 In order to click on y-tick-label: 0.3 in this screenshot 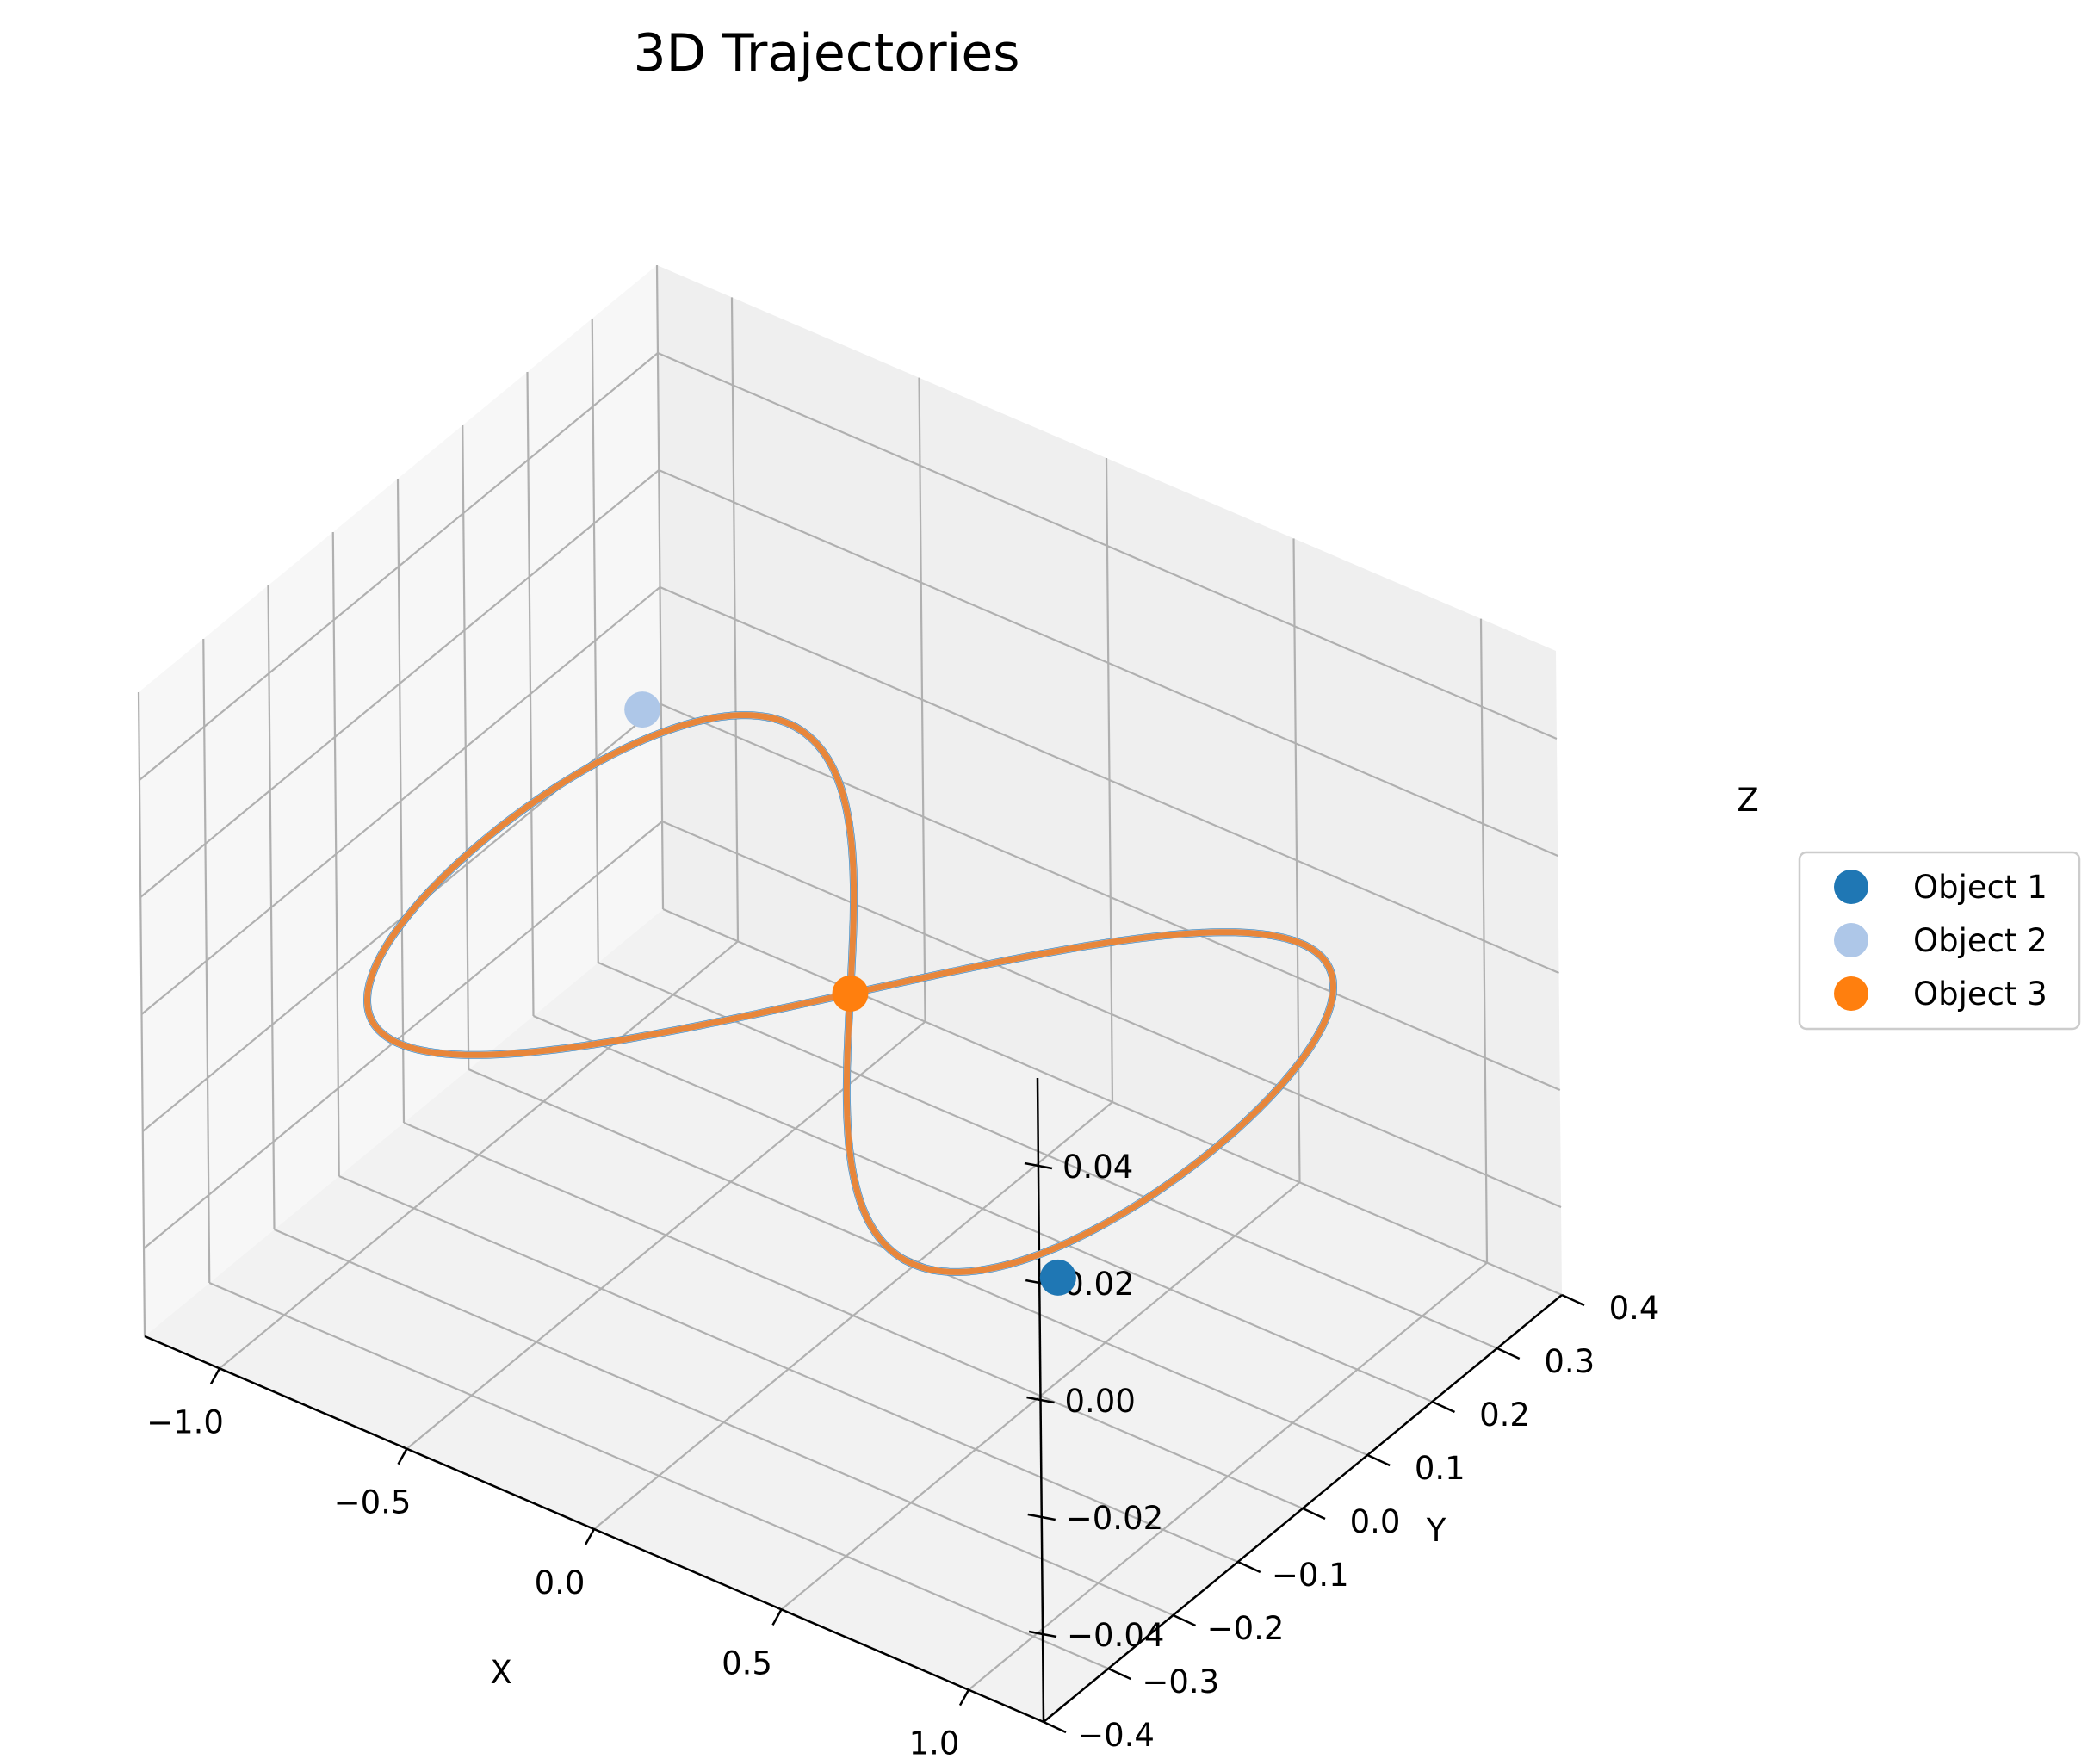, I will do `click(1569, 1361)`.